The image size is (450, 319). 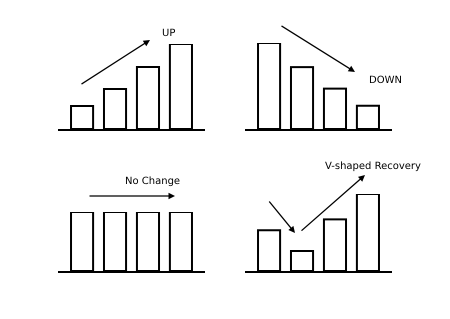 I want to click on text: UP, so click(x=169, y=33).